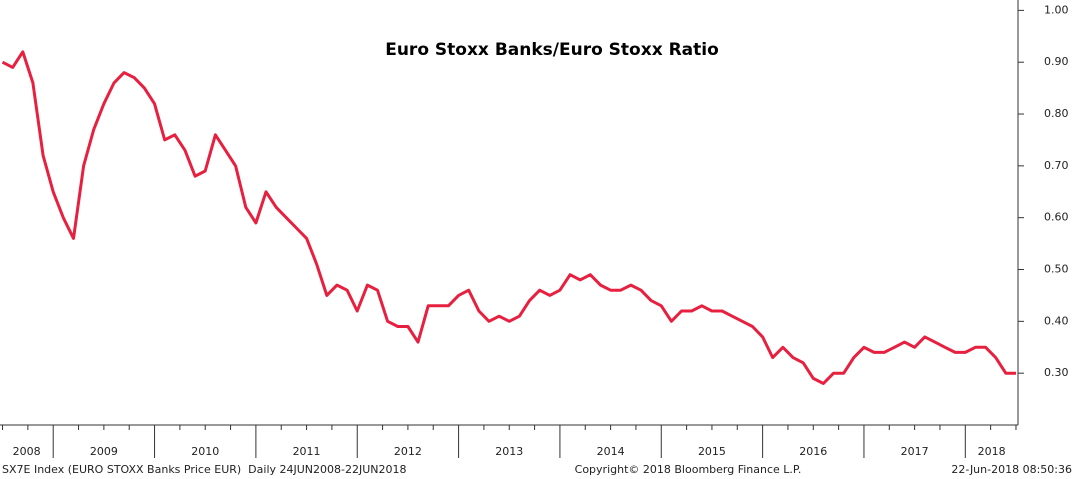 The height and width of the screenshot is (479, 1074). Describe the element at coordinates (1056, 61) in the screenshot. I see `y-tick-label: 0.90` at that location.